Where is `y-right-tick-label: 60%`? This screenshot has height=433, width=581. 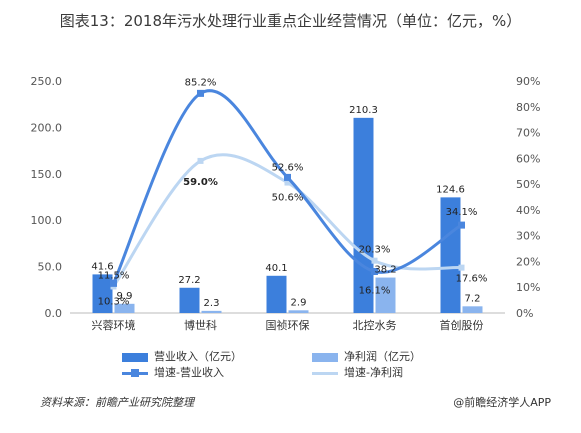
y-right-tick-label: 60% is located at coordinates (528, 158).